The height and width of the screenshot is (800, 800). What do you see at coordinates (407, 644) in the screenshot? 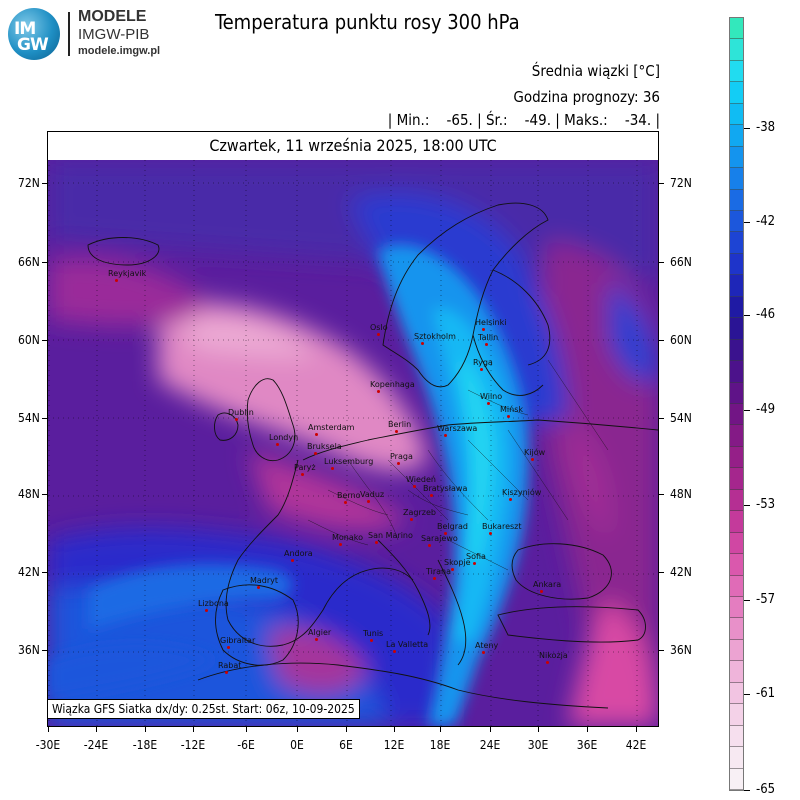
I see `city-label: La Valletta` at bounding box center [407, 644].